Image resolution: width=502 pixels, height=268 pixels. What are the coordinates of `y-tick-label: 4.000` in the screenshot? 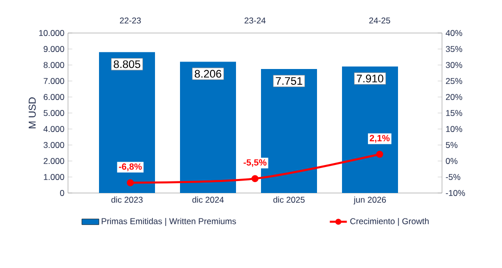 It's located at (53, 129).